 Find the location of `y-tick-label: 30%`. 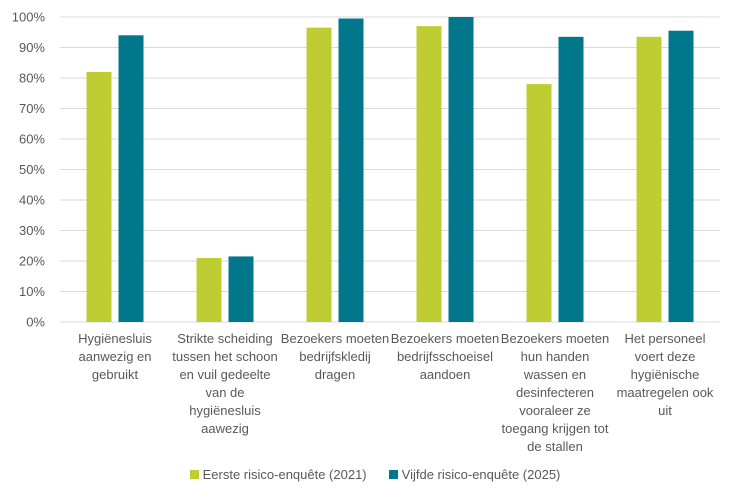

y-tick-label: 30% is located at coordinates (32, 230).